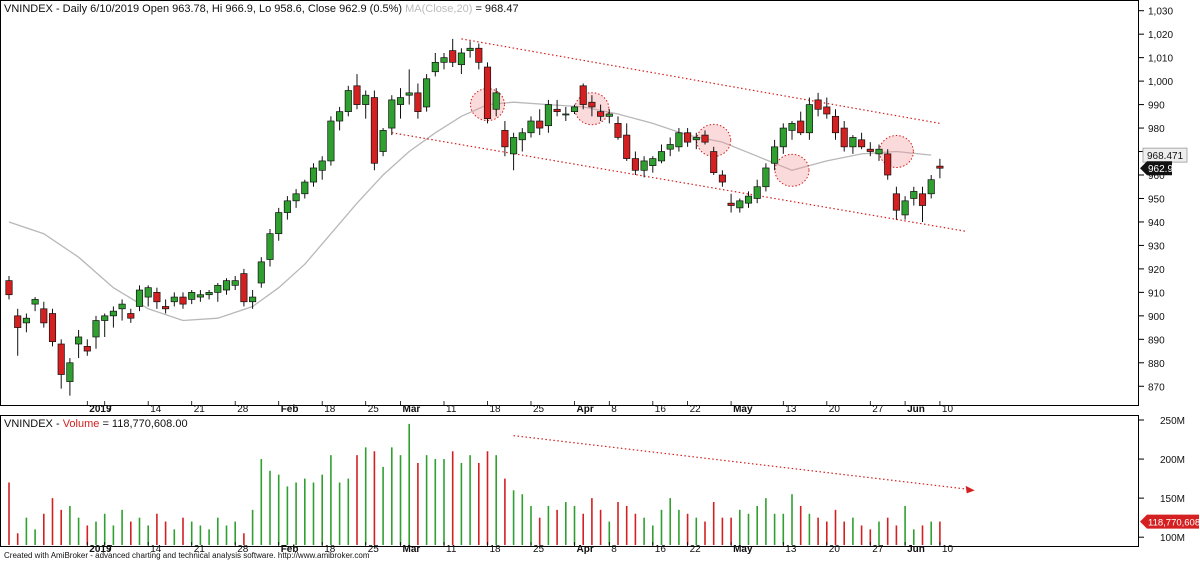 This screenshot has width=1200, height=562. What do you see at coordinates (110, 409) in the screenshot?
I see `price-x-tick-label: 7` at bounding box center [110, 409].